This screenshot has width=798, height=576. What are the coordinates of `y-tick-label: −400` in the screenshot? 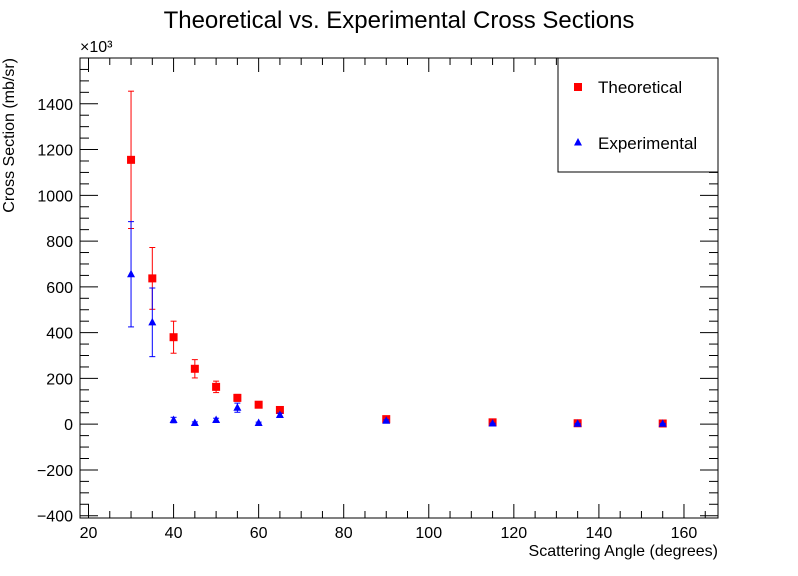 It's located at (55, 517).